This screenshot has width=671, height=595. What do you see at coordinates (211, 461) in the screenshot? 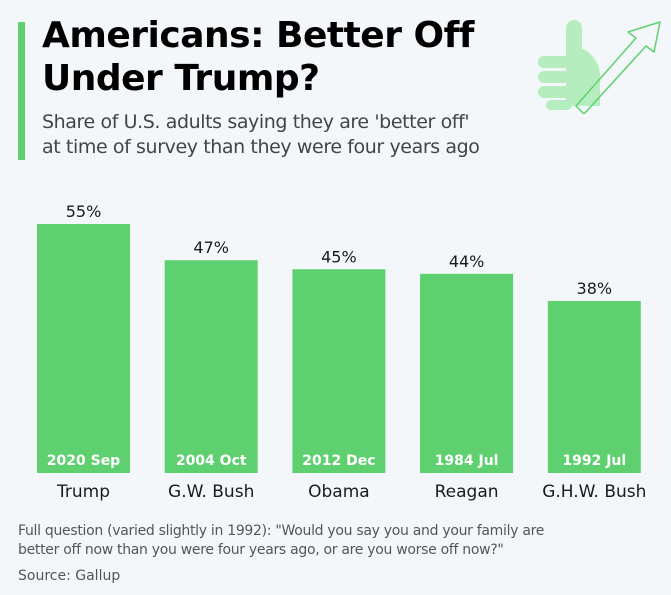
I see `survey-date-label: 2004 Oct` at bounding box center [211, 461].